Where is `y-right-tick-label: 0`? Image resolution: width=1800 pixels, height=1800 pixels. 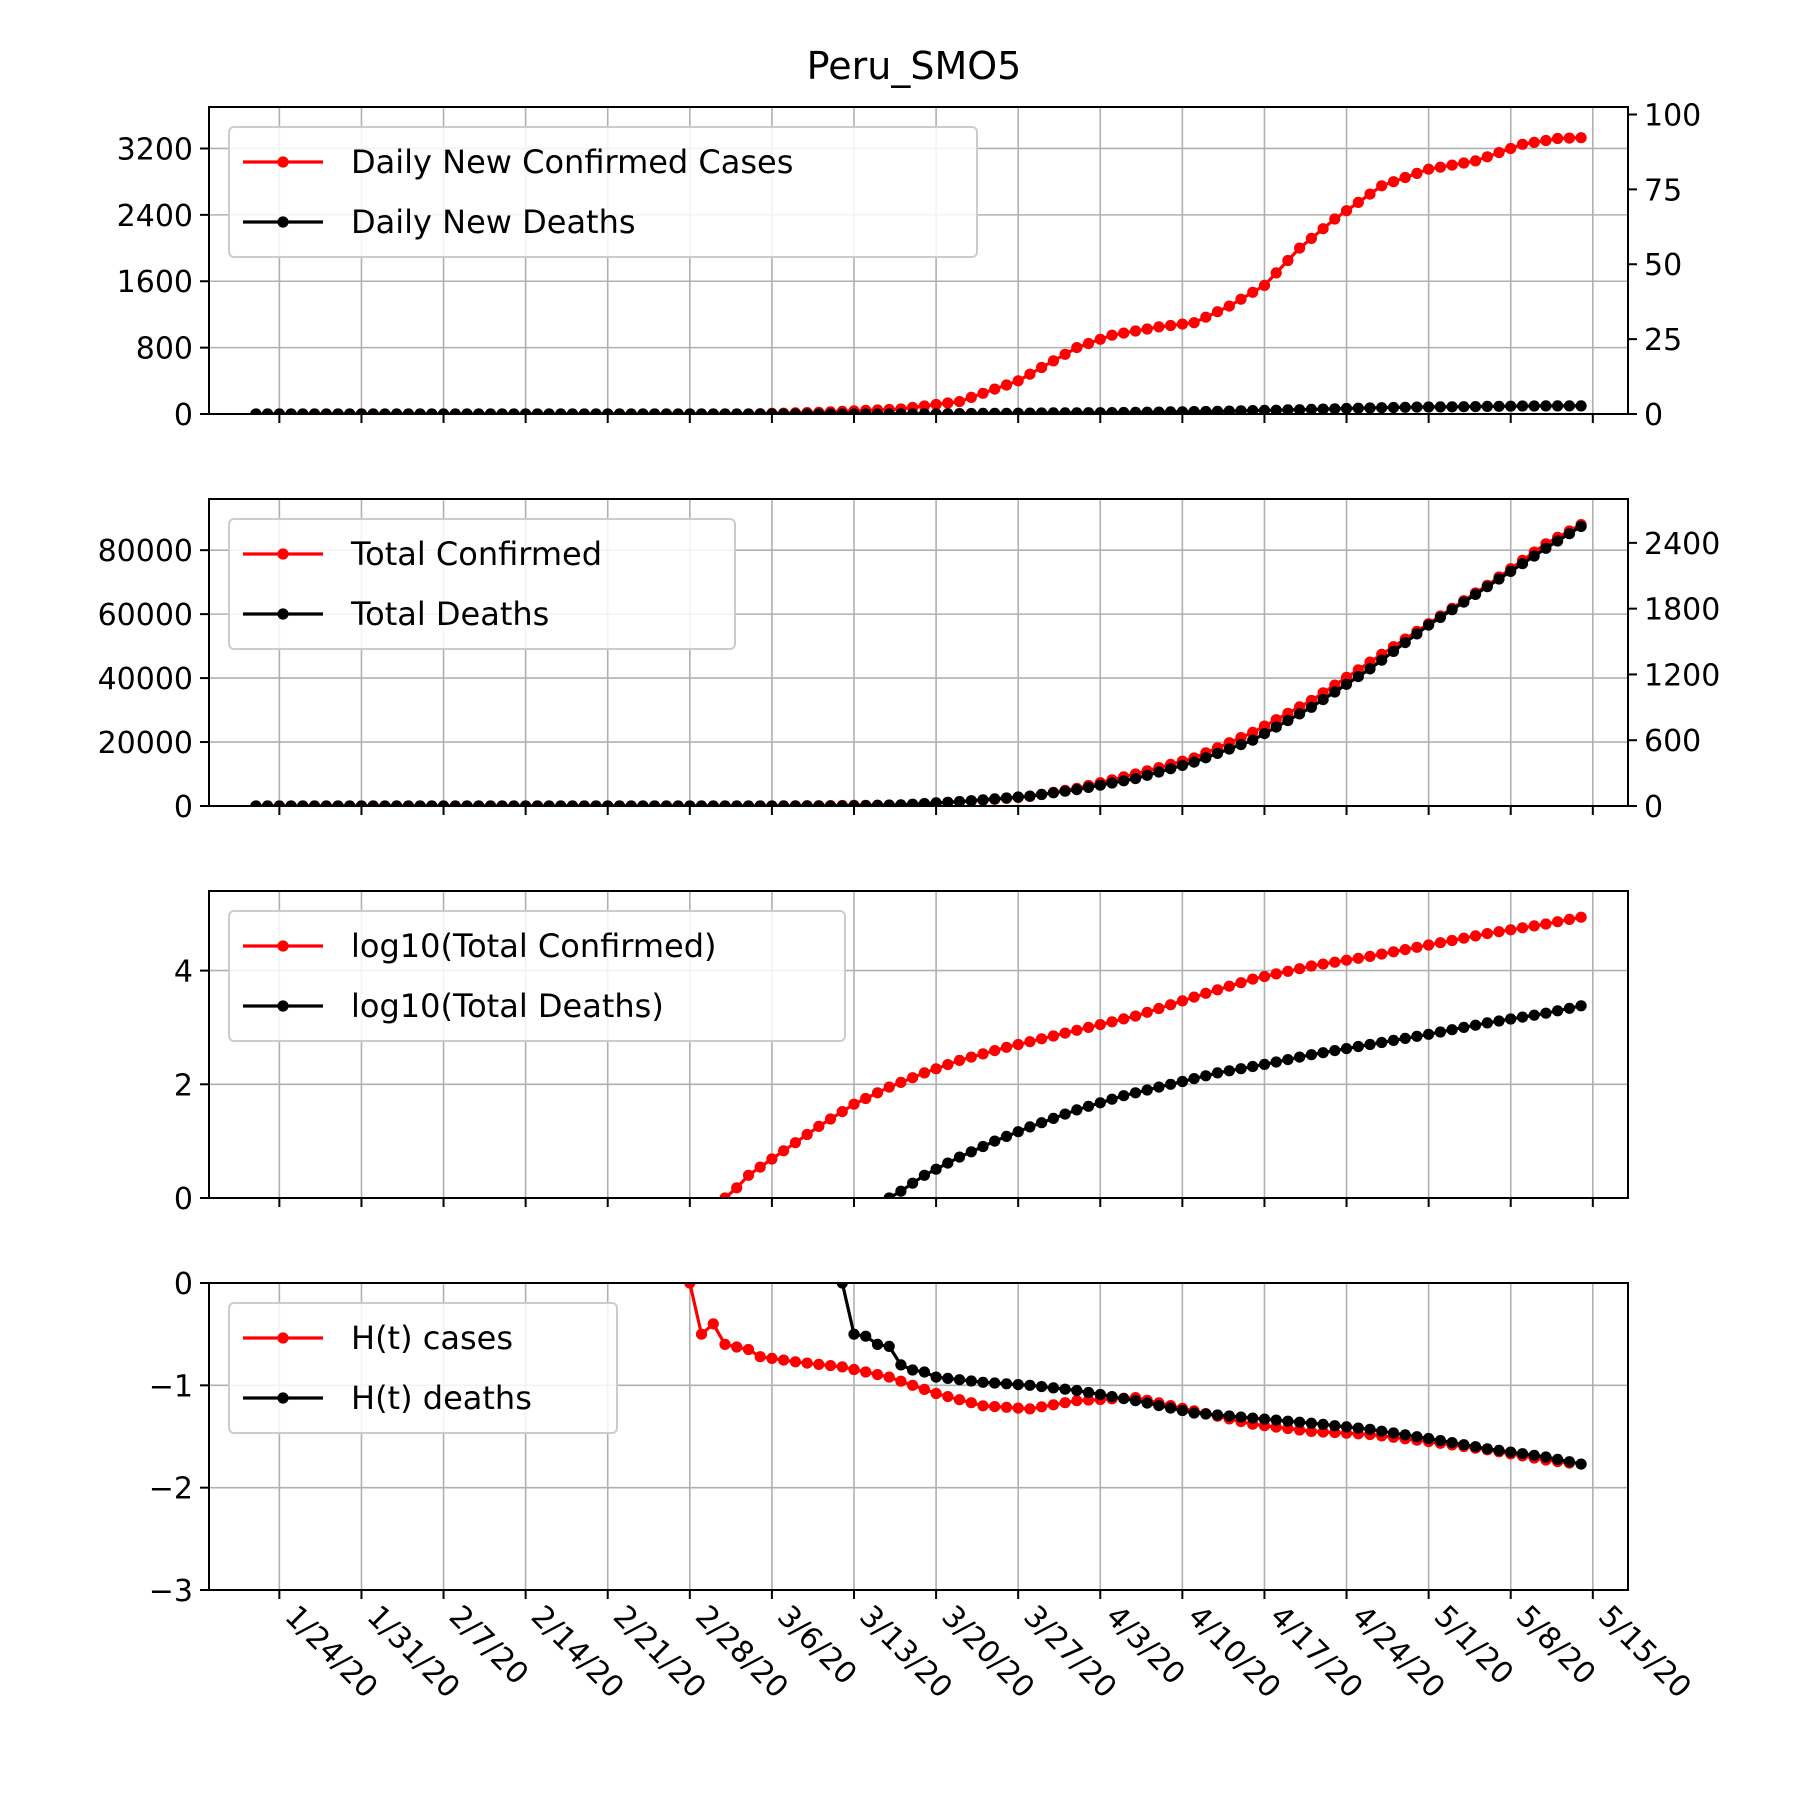
y-right-tick-label: 0 is located at coordinates (1653, 807).